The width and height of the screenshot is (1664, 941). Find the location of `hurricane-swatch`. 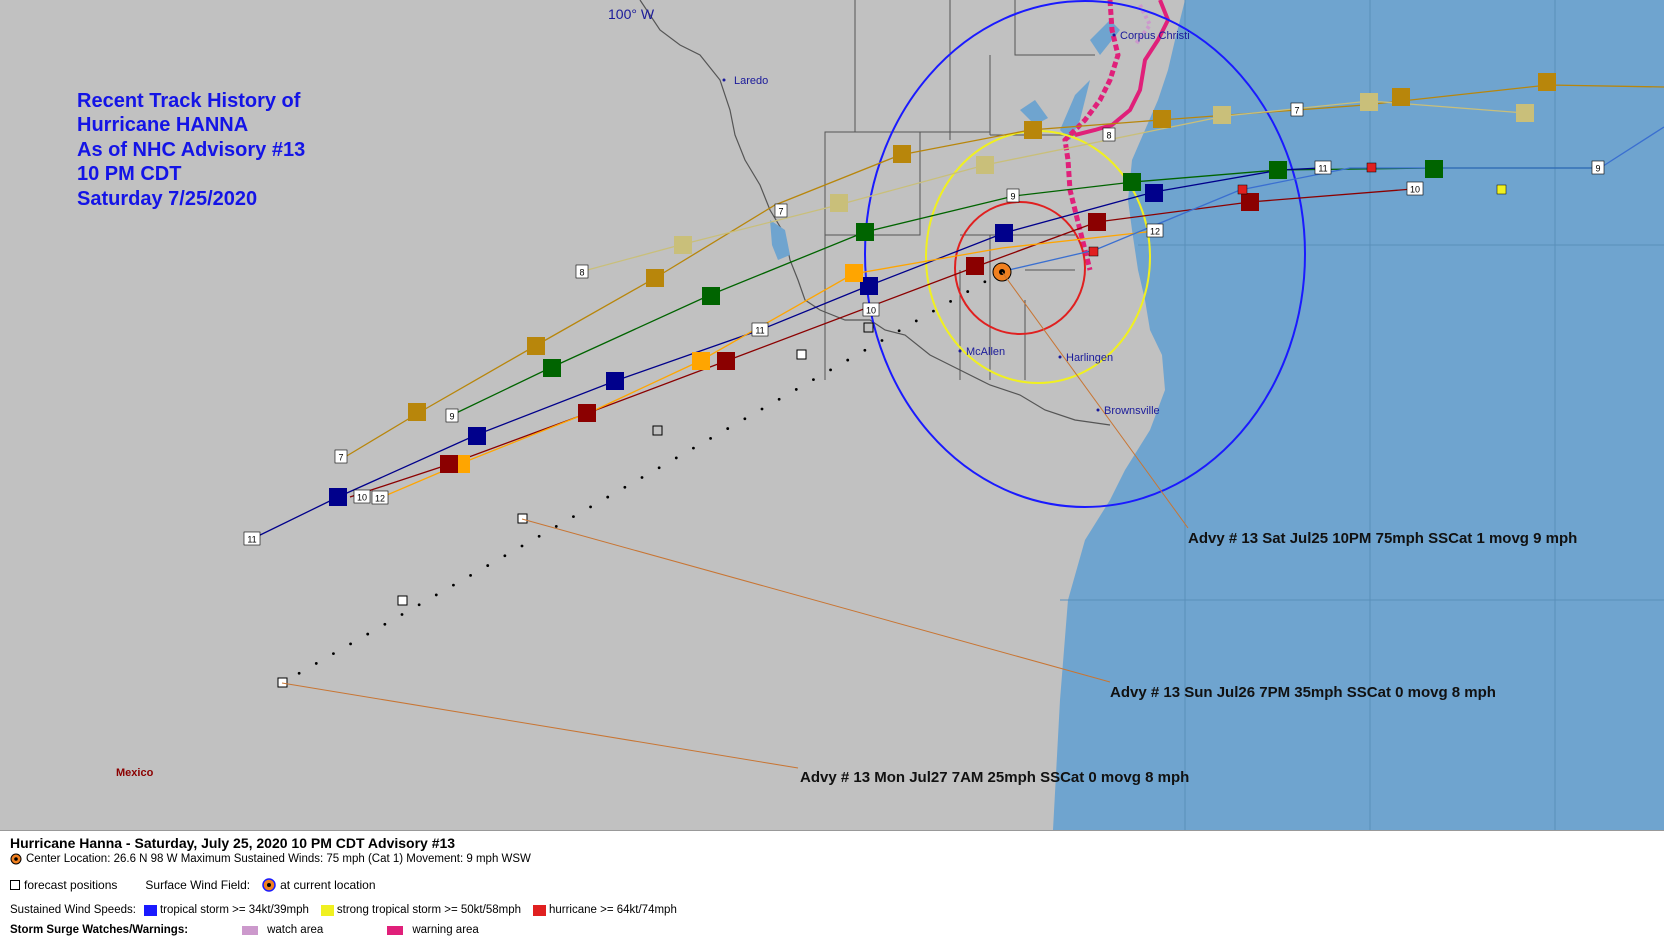

hurricane-swatch is located at coordinates (539, 910).